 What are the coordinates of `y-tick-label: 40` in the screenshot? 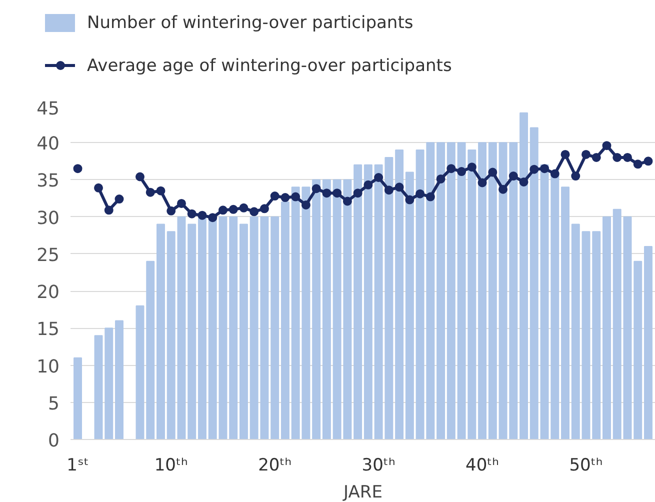 It's located at (48, 144).